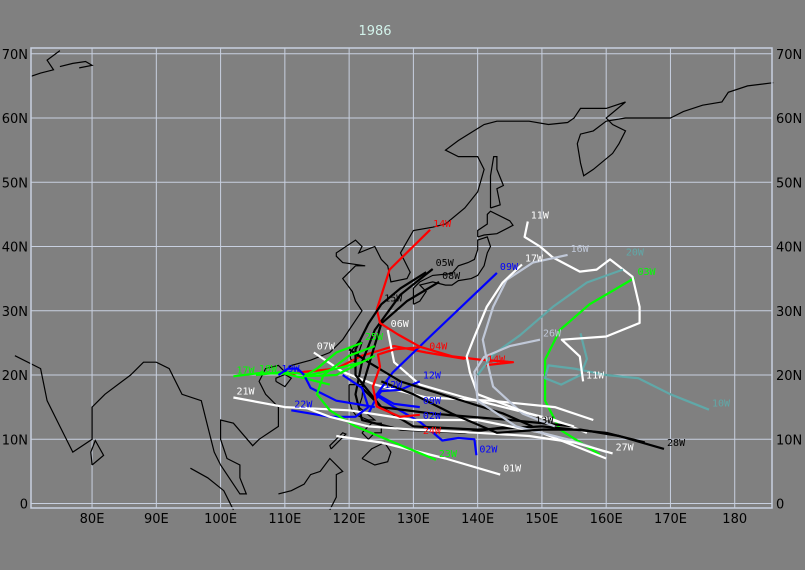  I want to click on lat-tick-label-left: 60N, so click(15, 119).